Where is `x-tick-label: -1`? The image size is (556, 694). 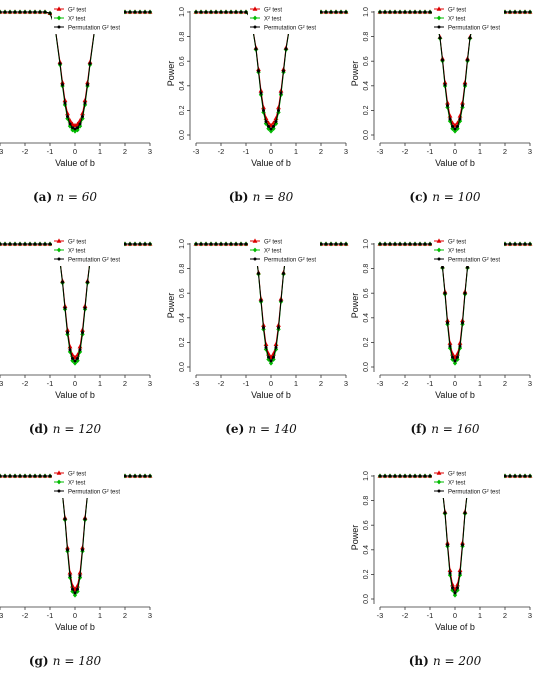
x-tick-label: -1 is located at coordinates (50, 151).